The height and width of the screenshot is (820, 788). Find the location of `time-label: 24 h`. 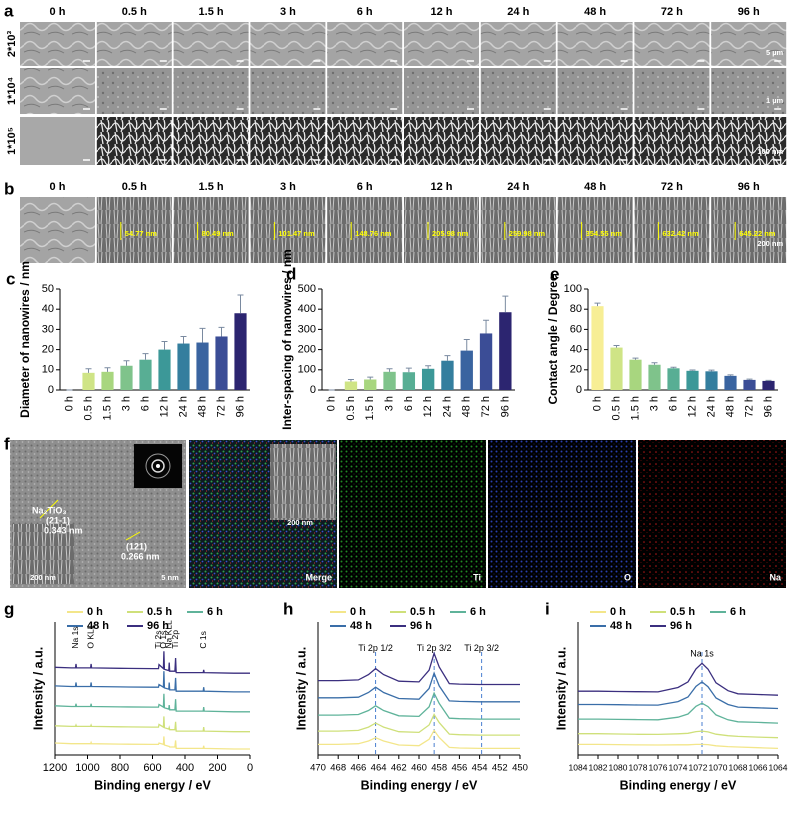

time-label: 24 h is located at coordinates (518, 187).